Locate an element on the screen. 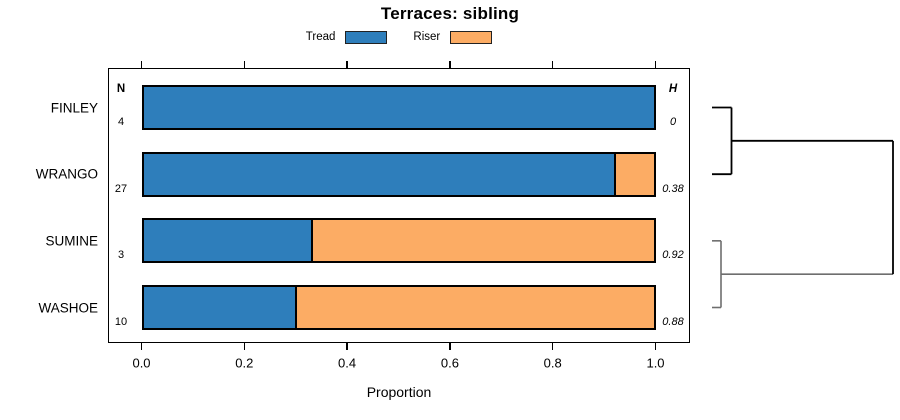 This screenshot has width=900, height=420. legend-item-tread: Tread is located at coordinates (346, 37).